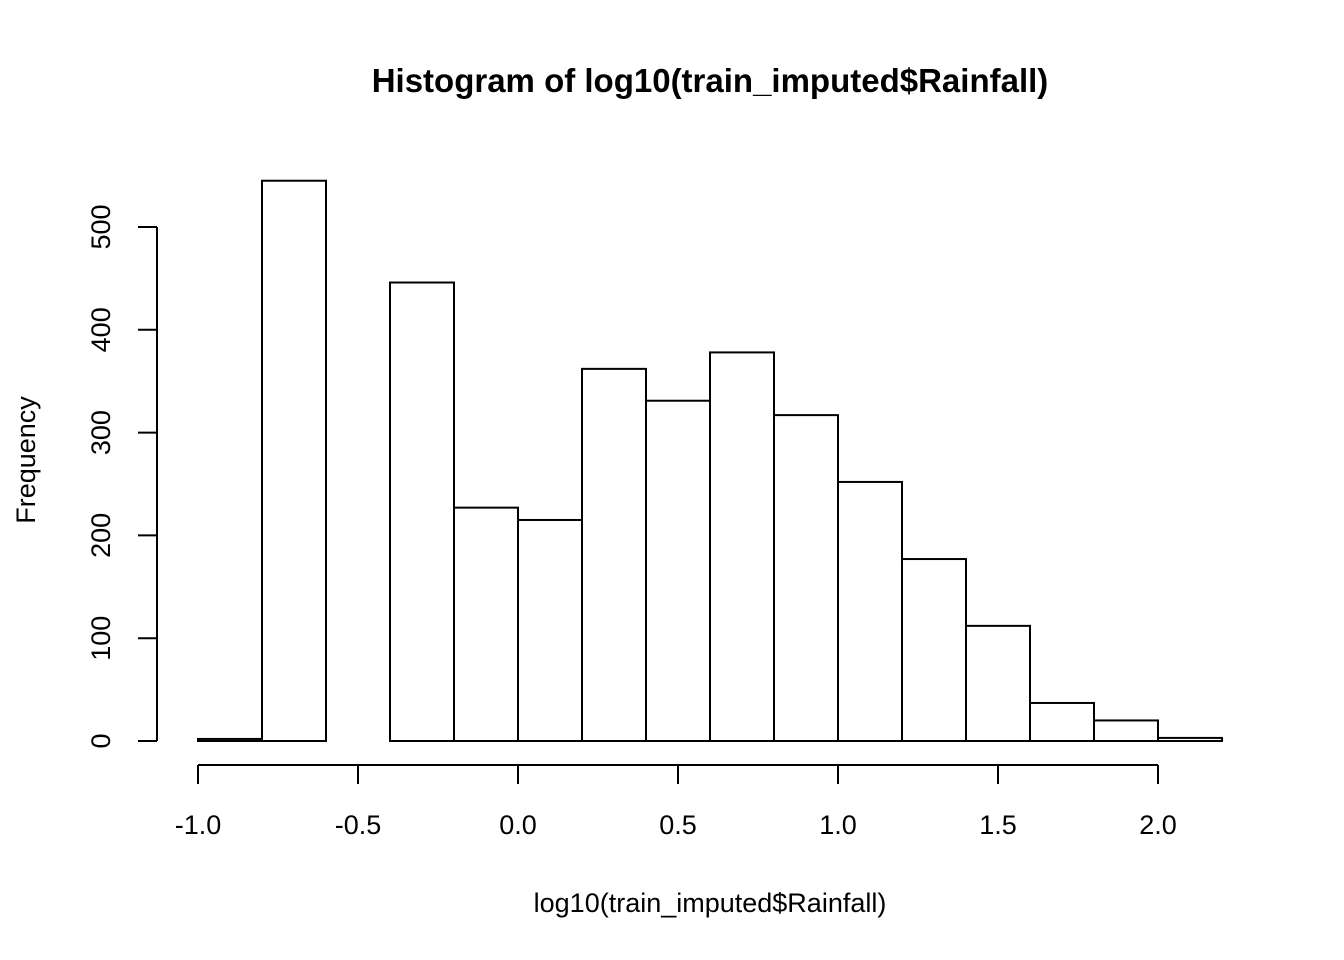 The image size is (1344, 960). What do you see at coordinates (676, 802) in the screenshot?
I see `x-axis: -1.0 -0.5 0.0 0.5 1.0 1.5 2.0` at bounding box center [676, 802].